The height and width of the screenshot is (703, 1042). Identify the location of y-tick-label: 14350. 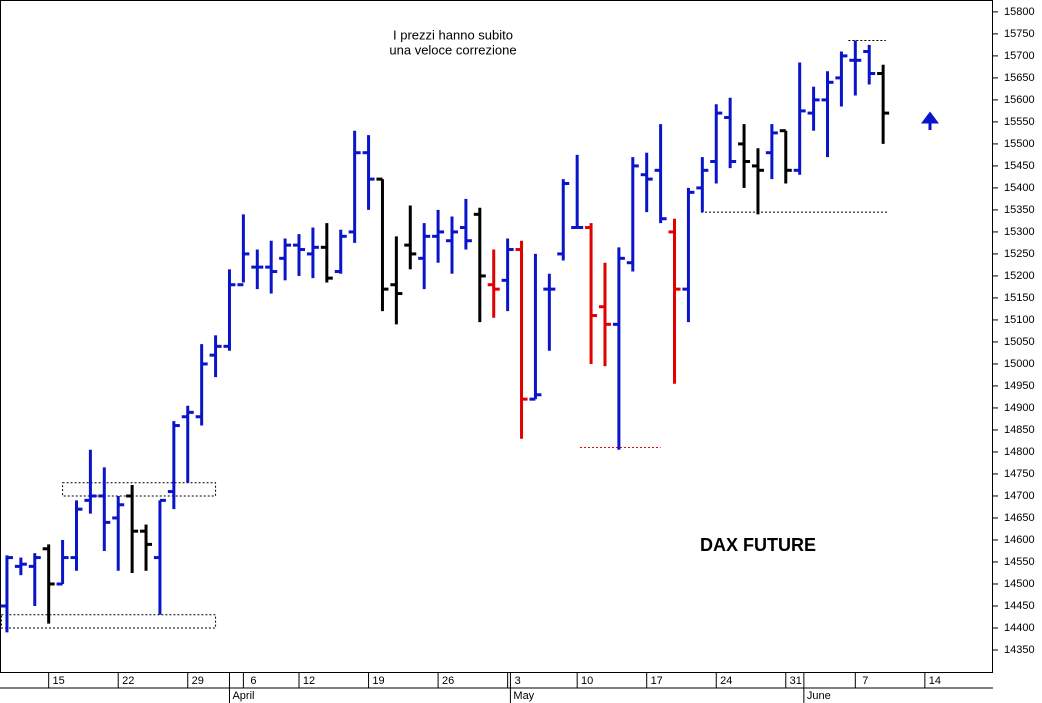
(1019, 650).